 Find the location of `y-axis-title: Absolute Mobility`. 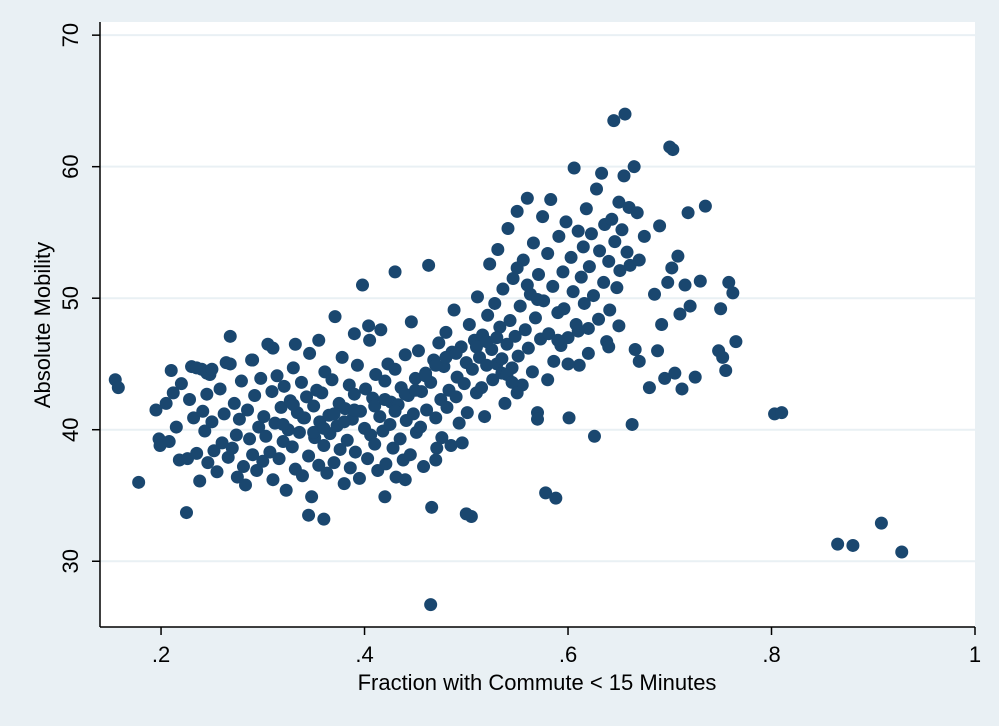

y-axis-title: Absolute Mobility is located at coordinates (42, 325).